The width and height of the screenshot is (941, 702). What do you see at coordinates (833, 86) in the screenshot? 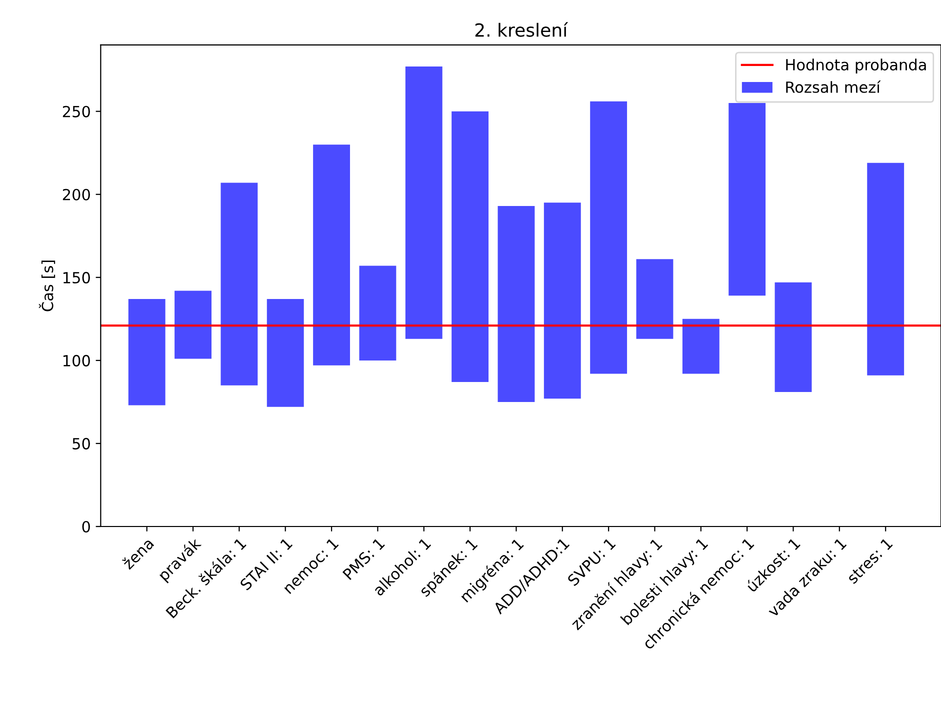
I see `legend-label: Rozsah mezí` at bounding box center [833, 86].